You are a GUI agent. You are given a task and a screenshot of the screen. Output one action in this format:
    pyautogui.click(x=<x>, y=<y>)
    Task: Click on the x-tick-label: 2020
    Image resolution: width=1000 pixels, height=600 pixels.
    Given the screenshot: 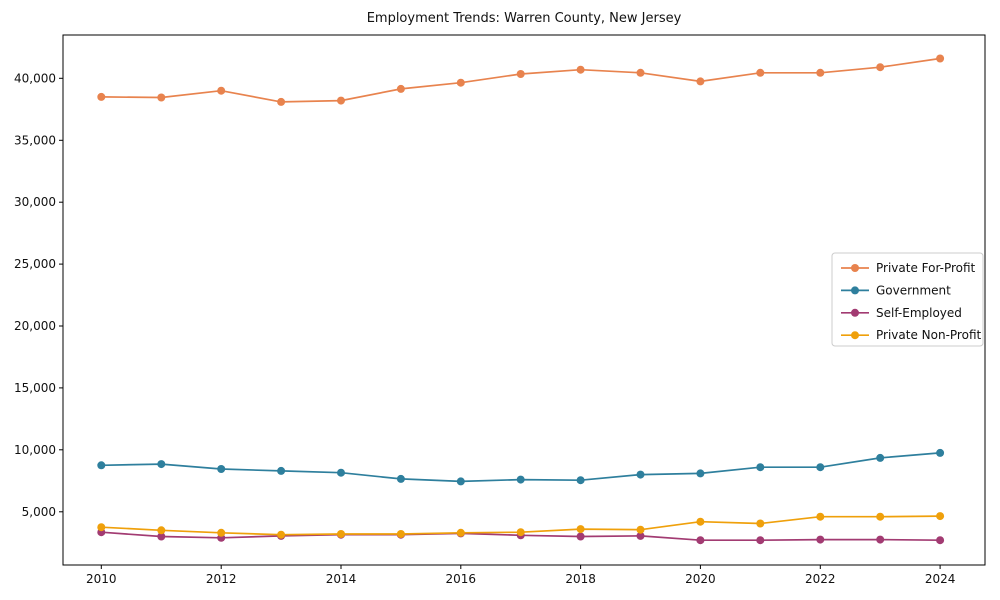 What is the action you would take?
    pyautogui.click(x=700, y=579)
    